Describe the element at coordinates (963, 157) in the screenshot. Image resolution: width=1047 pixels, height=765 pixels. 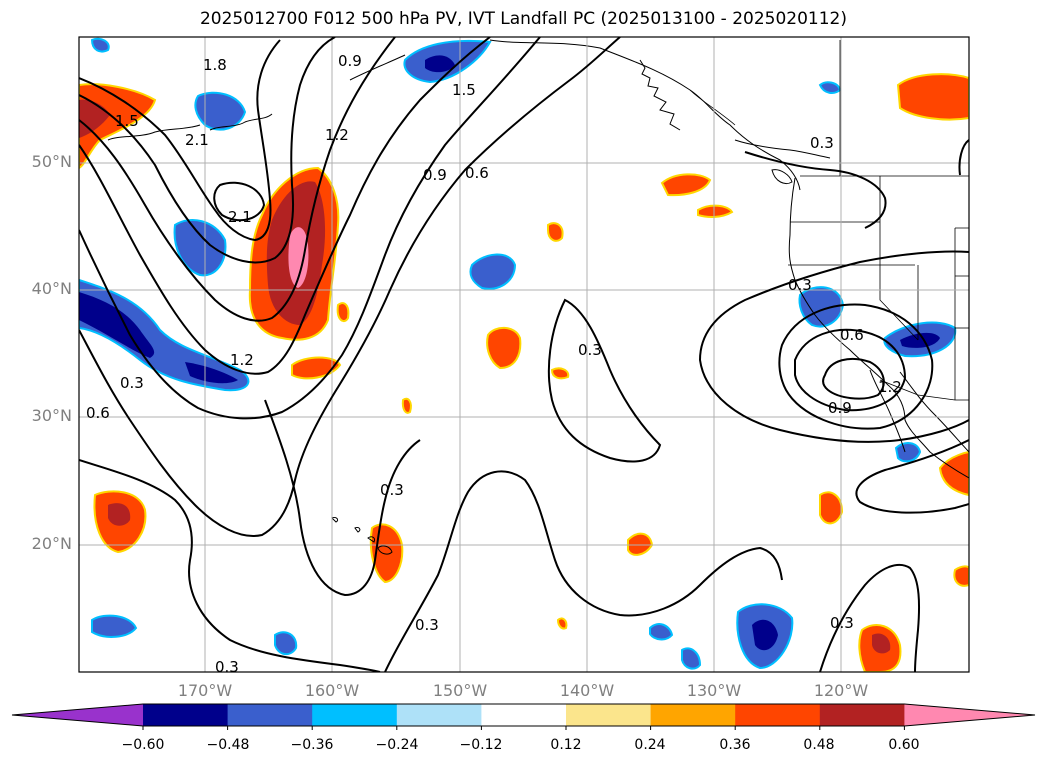
I see `contour-0.3-ne` at that location.